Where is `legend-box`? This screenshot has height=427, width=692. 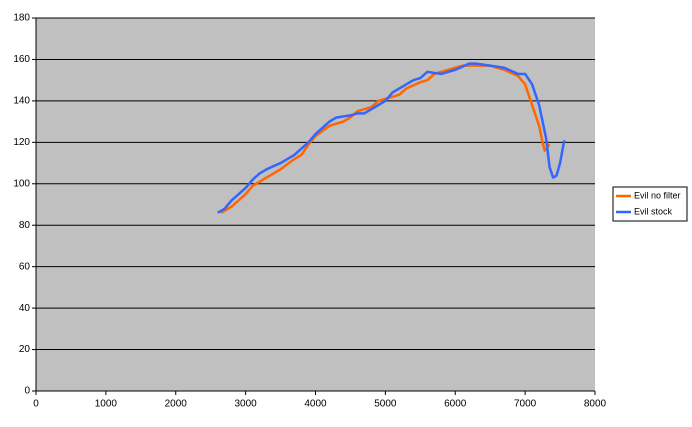 legend-box is located at coordinates (650, 204).